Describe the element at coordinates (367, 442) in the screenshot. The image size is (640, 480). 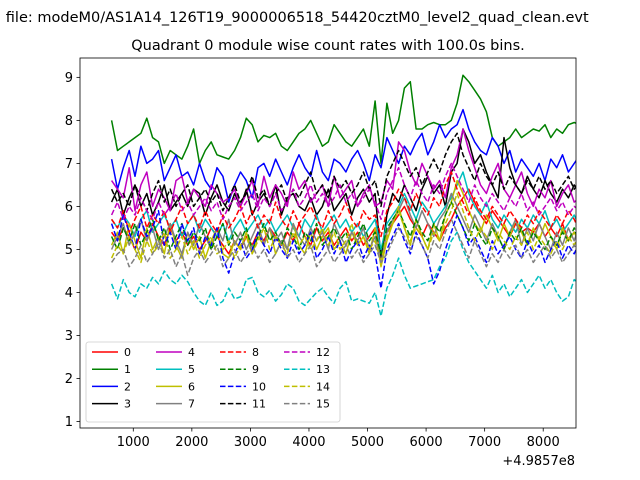
I see `x-tick-label: 5000` at that location.